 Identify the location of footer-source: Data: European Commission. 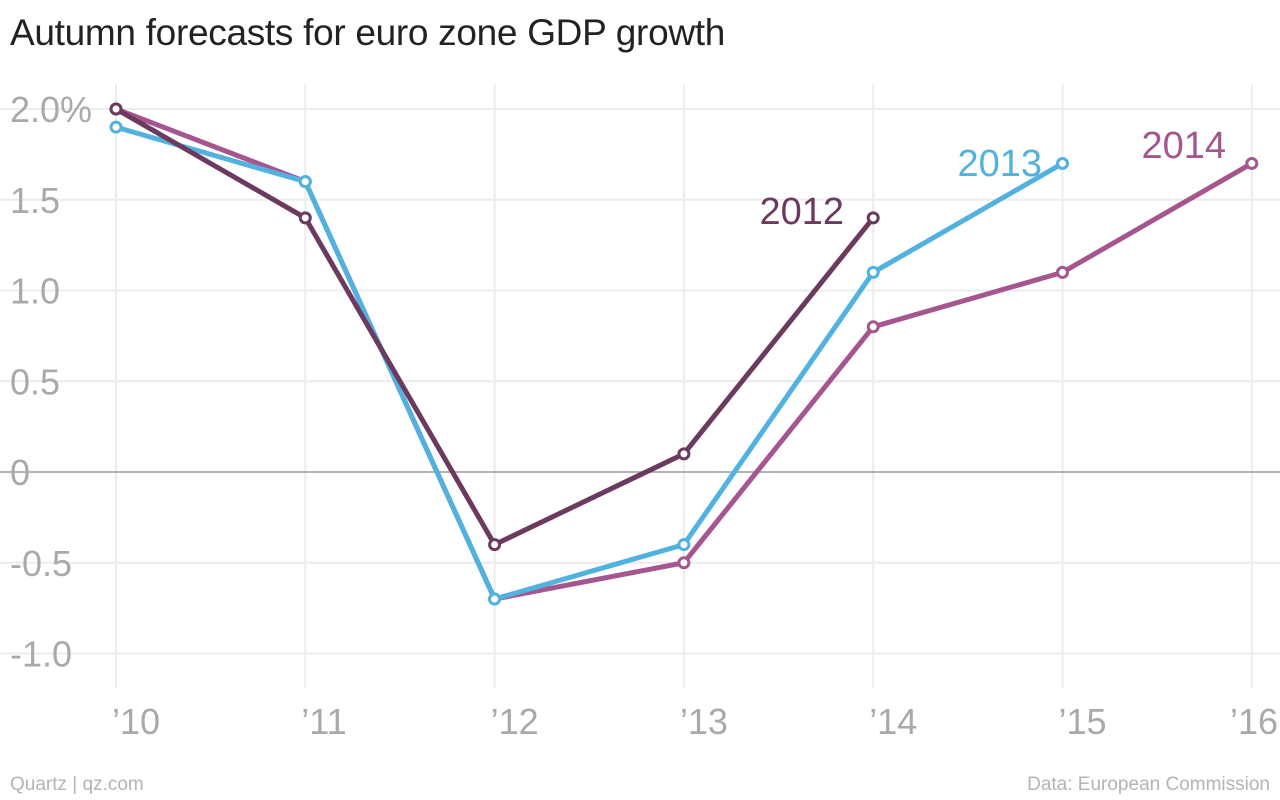
(1148, 784).